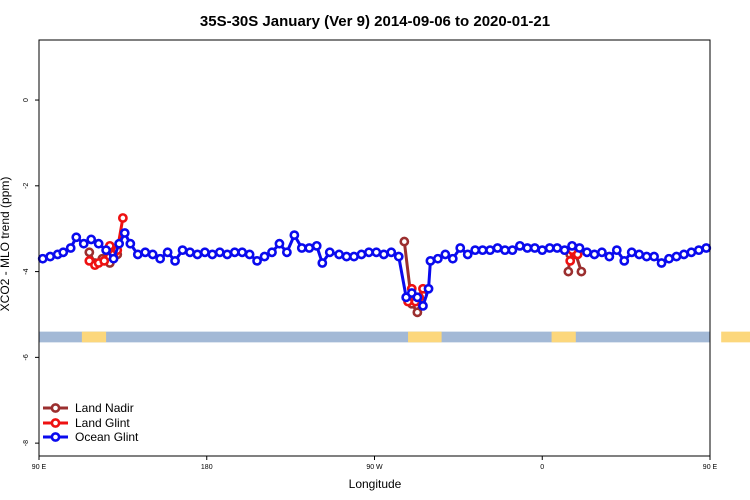 This screenshot has width=750, height=500. I want to click on y-tick-label-0: 0, so click(26, 100).